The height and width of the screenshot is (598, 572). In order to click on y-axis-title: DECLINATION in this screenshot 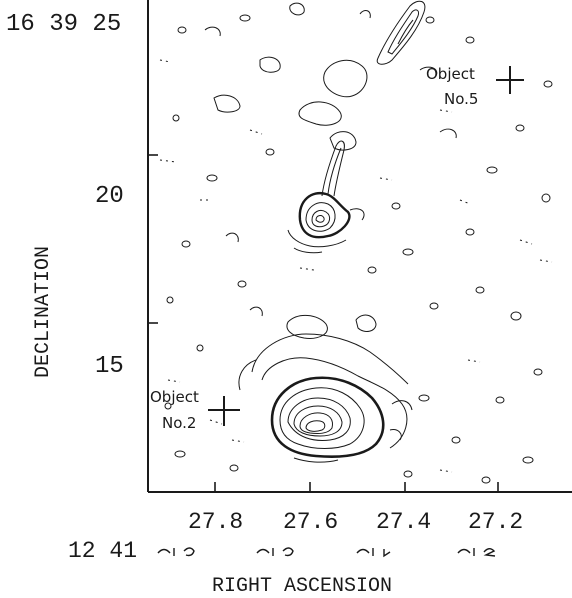, I will do `click(43, 312)`.